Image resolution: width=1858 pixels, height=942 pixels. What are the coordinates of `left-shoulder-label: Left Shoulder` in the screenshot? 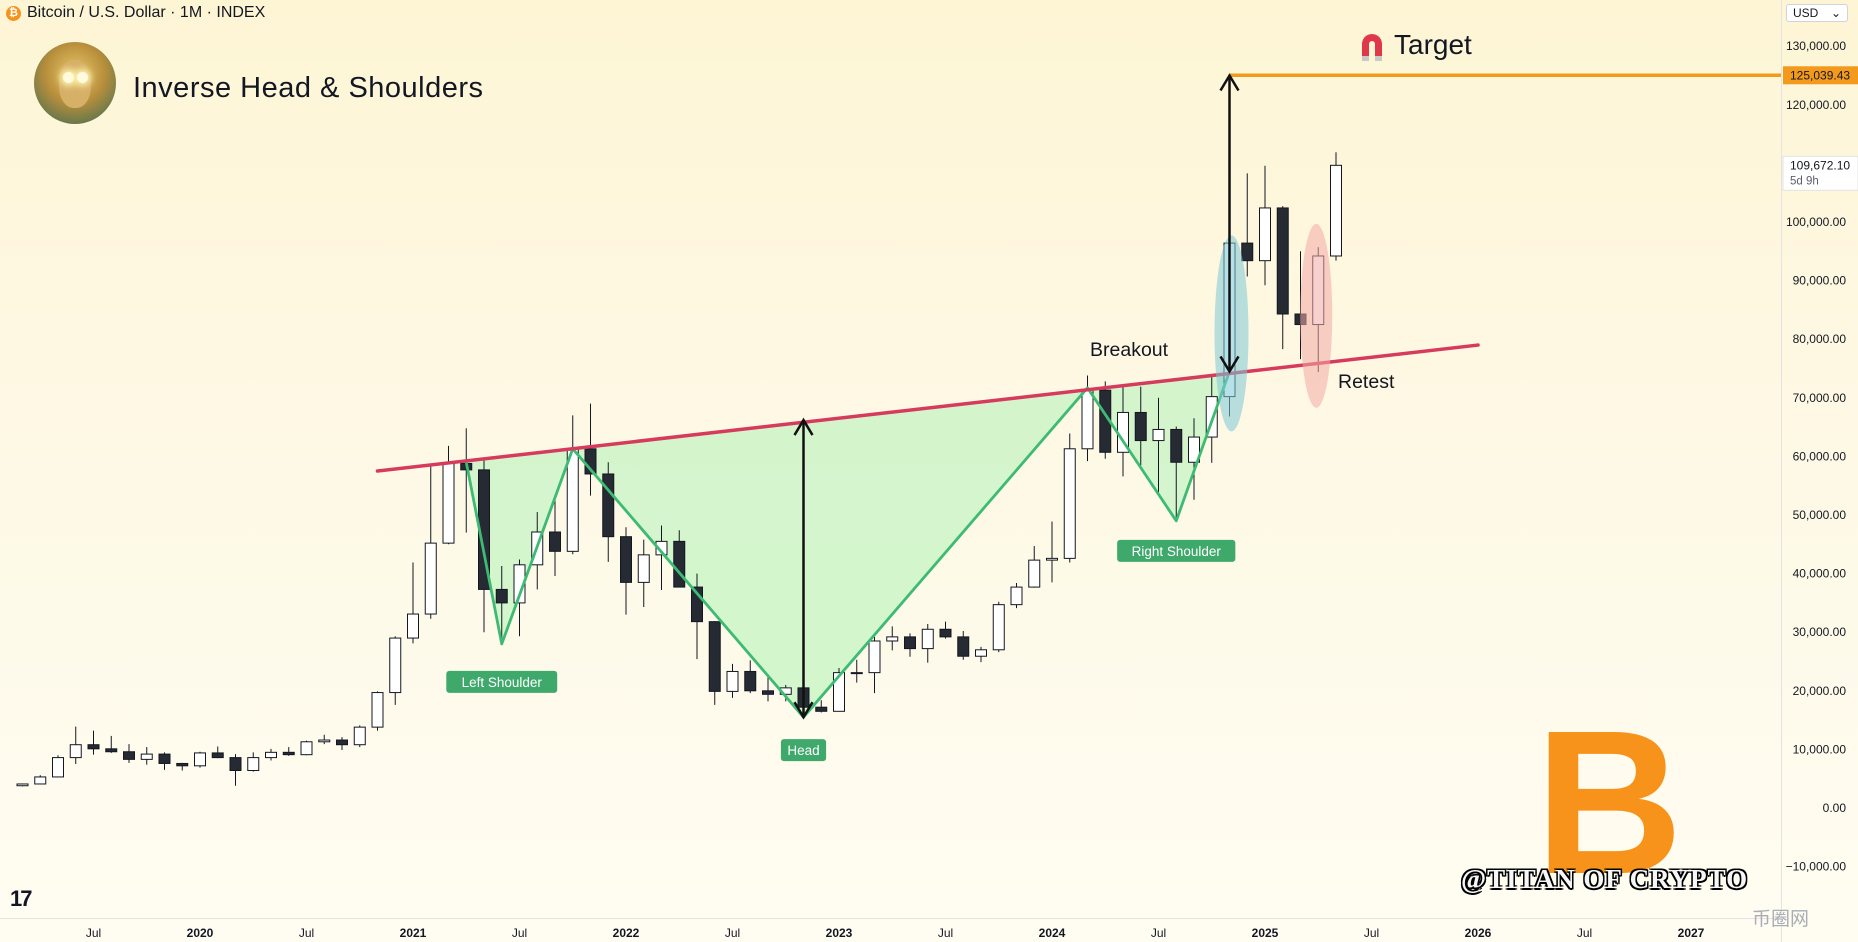 It's located at (502, 682).